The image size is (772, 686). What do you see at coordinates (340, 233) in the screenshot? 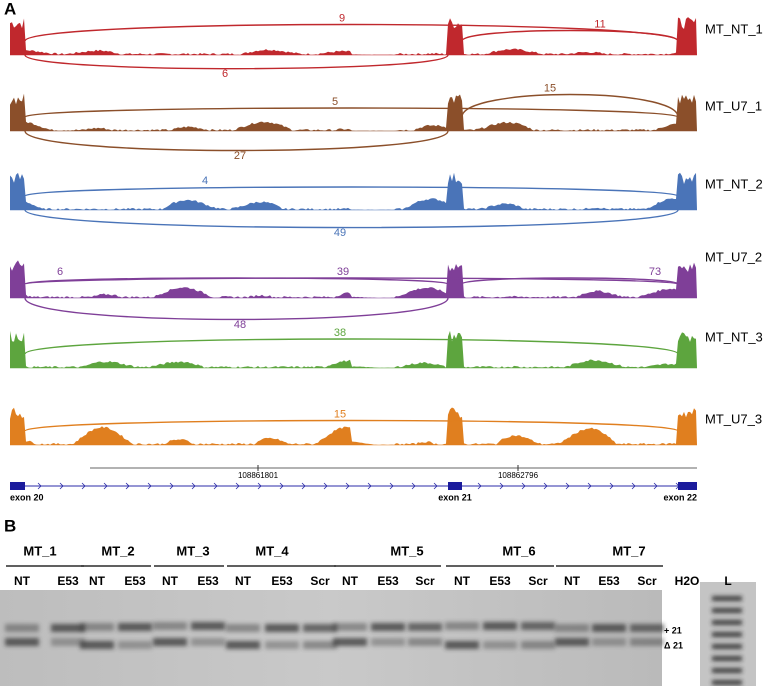
I see `junction-count: 49` at bounding box center [340, 233].